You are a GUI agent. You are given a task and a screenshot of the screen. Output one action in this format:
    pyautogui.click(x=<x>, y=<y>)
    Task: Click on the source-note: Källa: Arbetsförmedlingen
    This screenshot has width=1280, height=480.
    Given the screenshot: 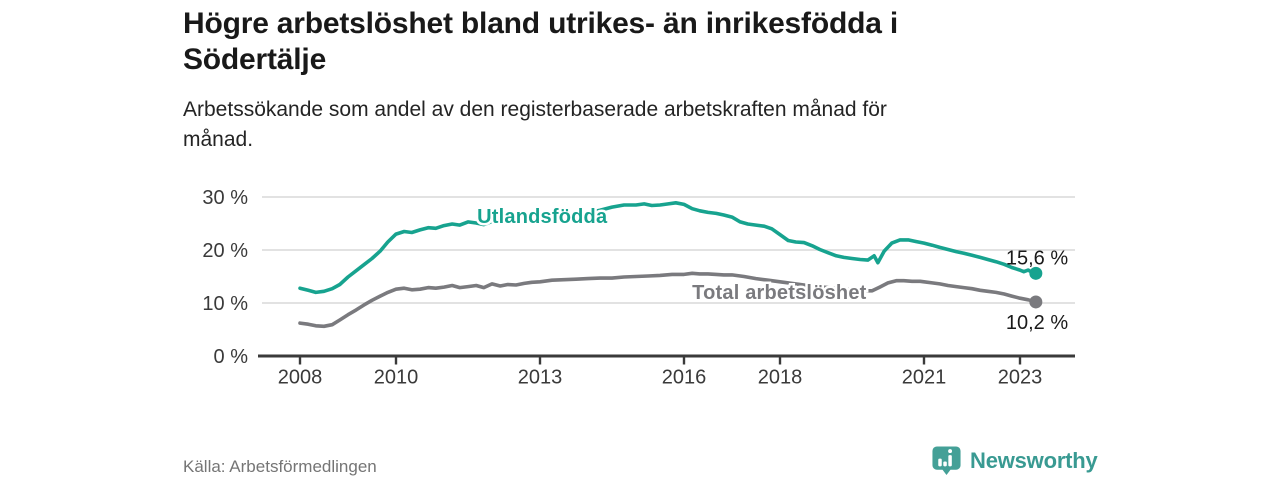 What is the action you would take?
    pyautogui.click(x=280, y=466)
    